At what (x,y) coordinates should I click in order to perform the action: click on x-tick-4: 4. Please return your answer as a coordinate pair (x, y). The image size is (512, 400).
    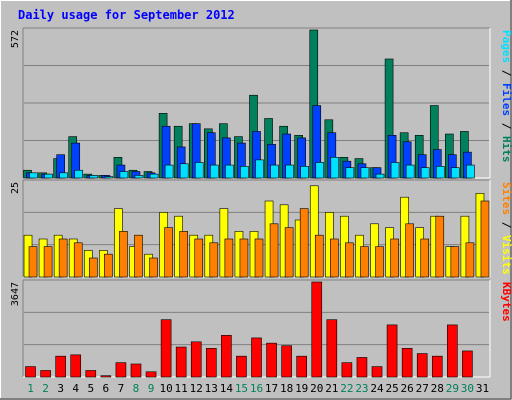
    Looking at the image, I should click on (75, 388).